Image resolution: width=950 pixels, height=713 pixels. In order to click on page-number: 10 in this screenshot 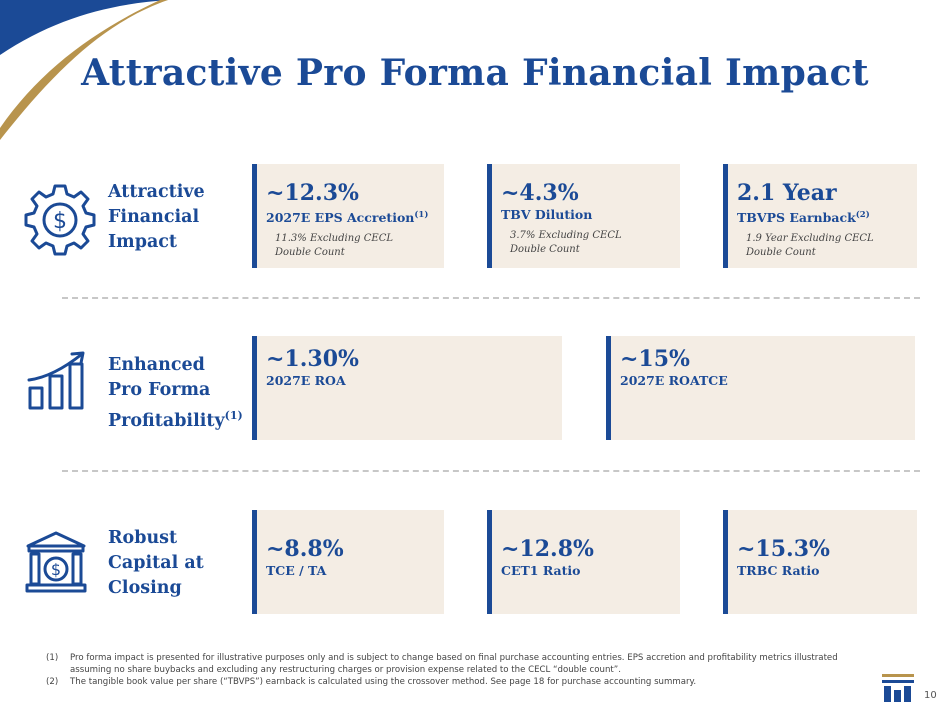, I will do `click(930, 695)`.